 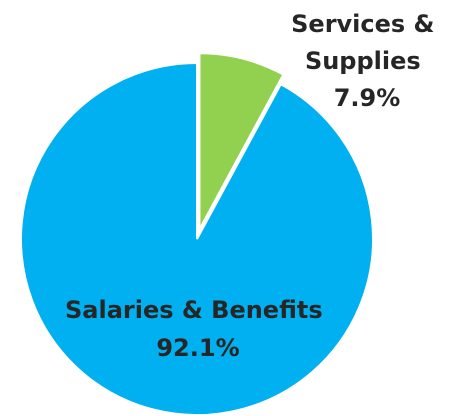 I want to click on slice-value-salaries: 92.1%, so click(x=197, y=348).